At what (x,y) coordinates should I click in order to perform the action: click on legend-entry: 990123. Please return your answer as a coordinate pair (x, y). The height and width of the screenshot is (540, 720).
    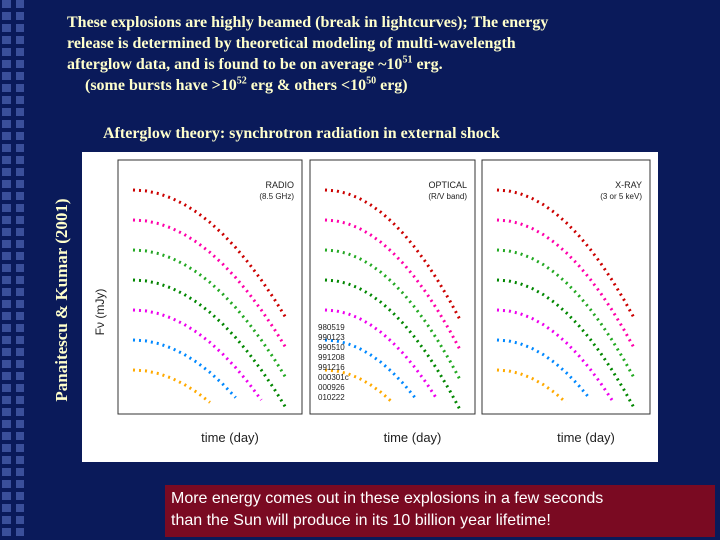
    Looking at the image, I should click on (331, 337).